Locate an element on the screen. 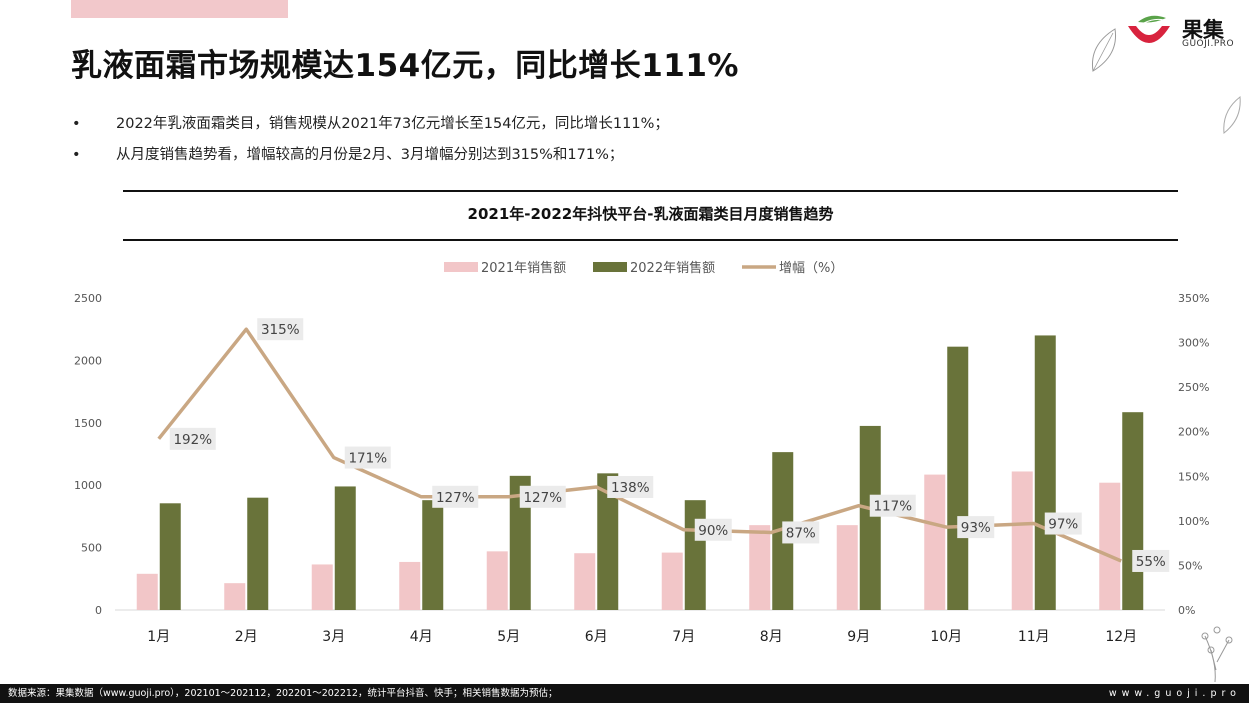 The image size is (1249, 703). legend-label: 2022年销售额 is located at coordinates (672, 268).